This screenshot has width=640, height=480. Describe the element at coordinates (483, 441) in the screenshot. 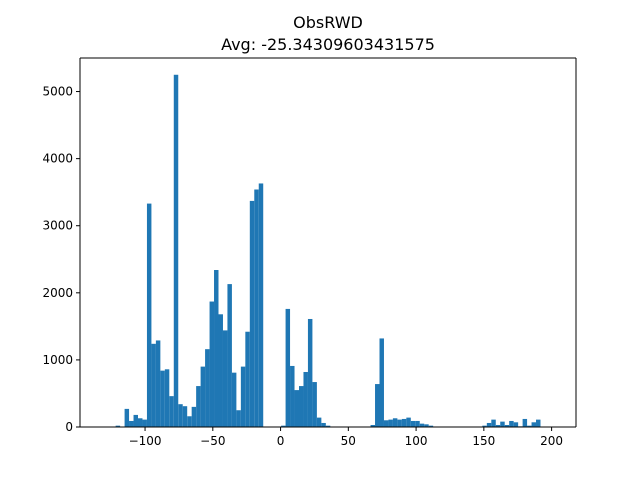

I see `x-tick-label: 150` at that location.